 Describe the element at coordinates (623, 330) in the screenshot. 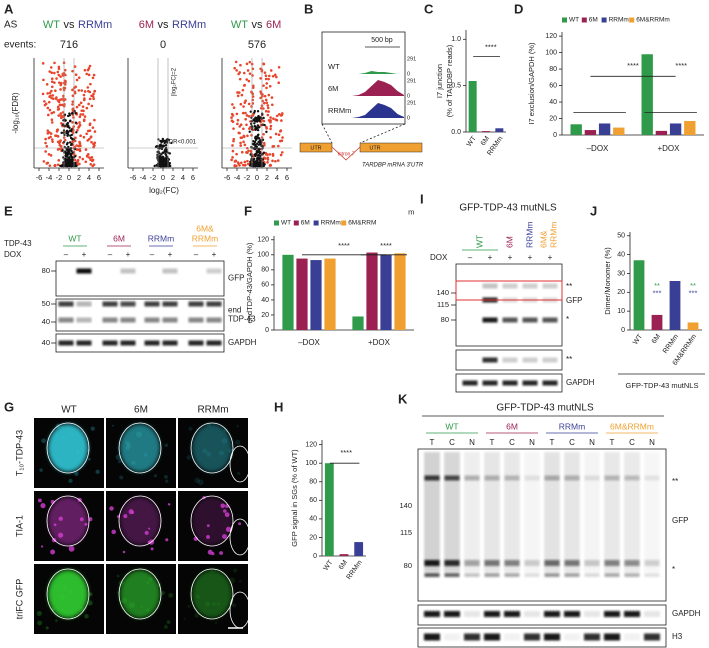

I see `y-tick-label: 0` at that location.